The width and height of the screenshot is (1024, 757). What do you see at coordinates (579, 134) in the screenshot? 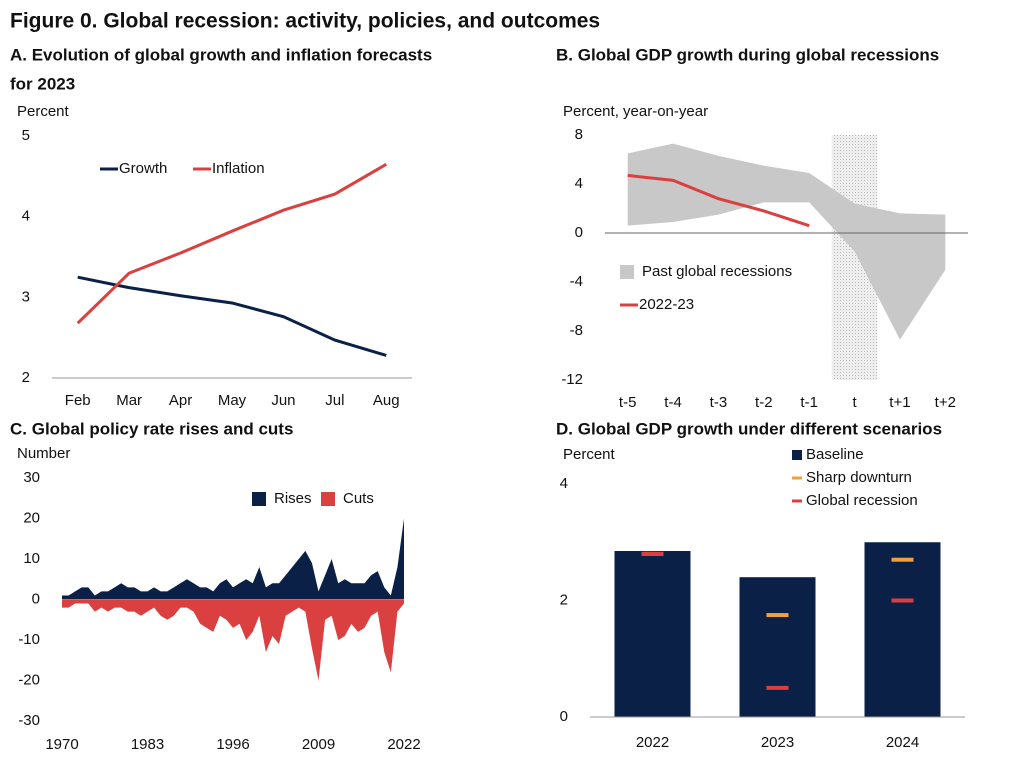
I see `y-tick-label: 8` at bounding box center [579, 134].